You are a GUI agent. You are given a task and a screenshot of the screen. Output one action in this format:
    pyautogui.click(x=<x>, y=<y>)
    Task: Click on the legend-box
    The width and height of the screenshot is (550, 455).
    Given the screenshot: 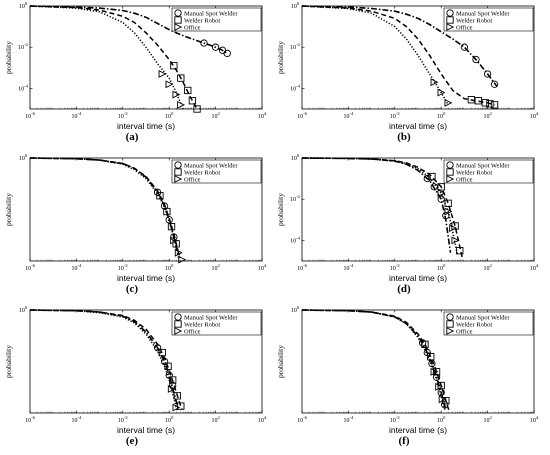 What is the action you would take?
    pyautogui.click(x=216, y=171)
    